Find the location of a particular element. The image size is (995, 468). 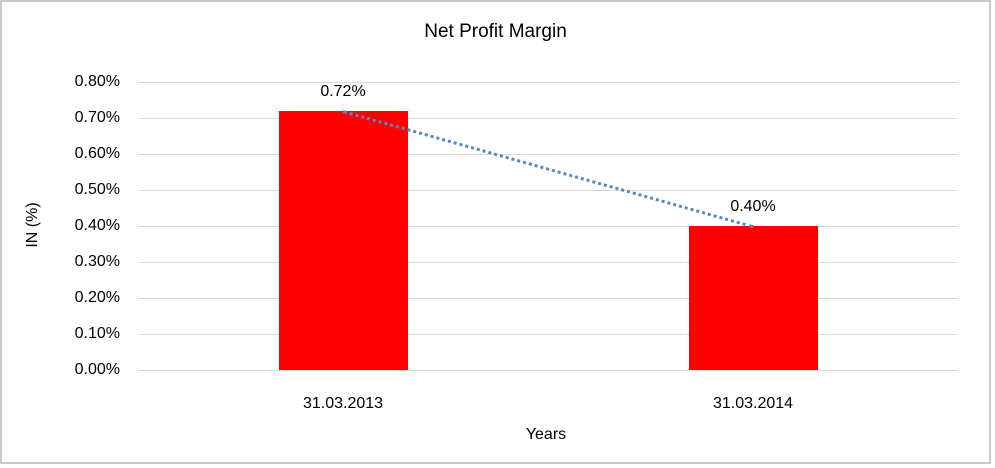

y-tick-label: 0.60% is located at coordinates (97, 153).